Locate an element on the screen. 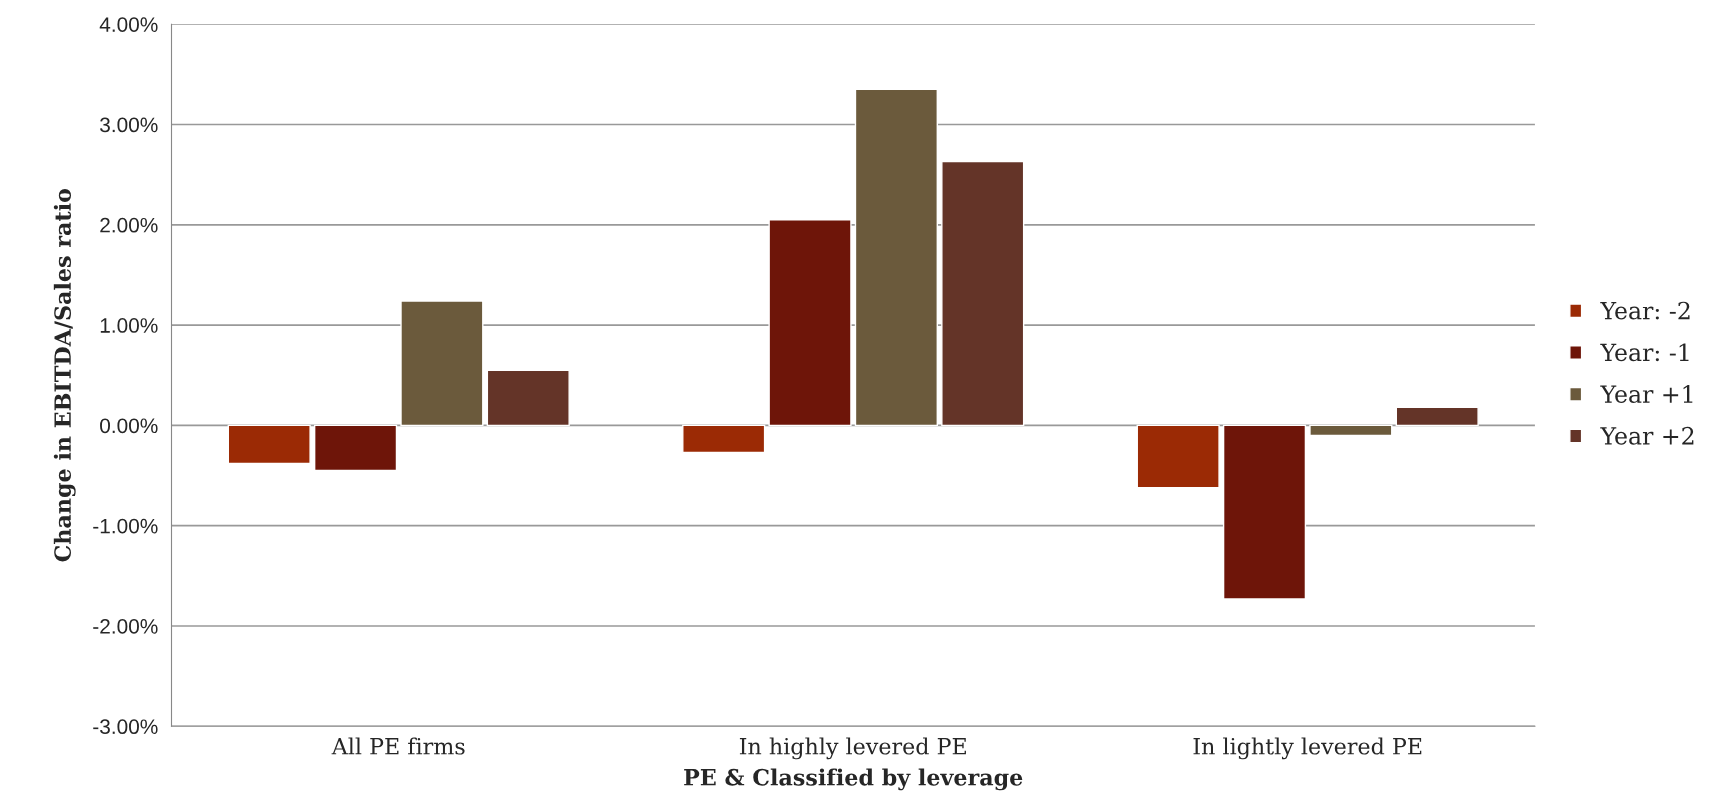 The width and height of the screenshot is (1715, 807). y-tick-label: 0.00% is located at coordinates (129, 426).